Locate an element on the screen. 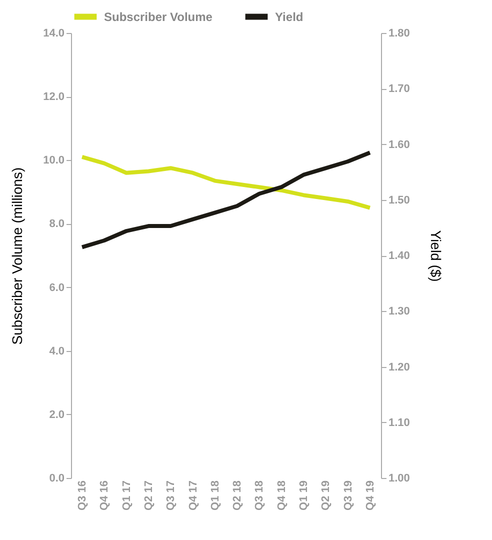  x-tick-label: Q1 17 is located at coordinates (126, 495).